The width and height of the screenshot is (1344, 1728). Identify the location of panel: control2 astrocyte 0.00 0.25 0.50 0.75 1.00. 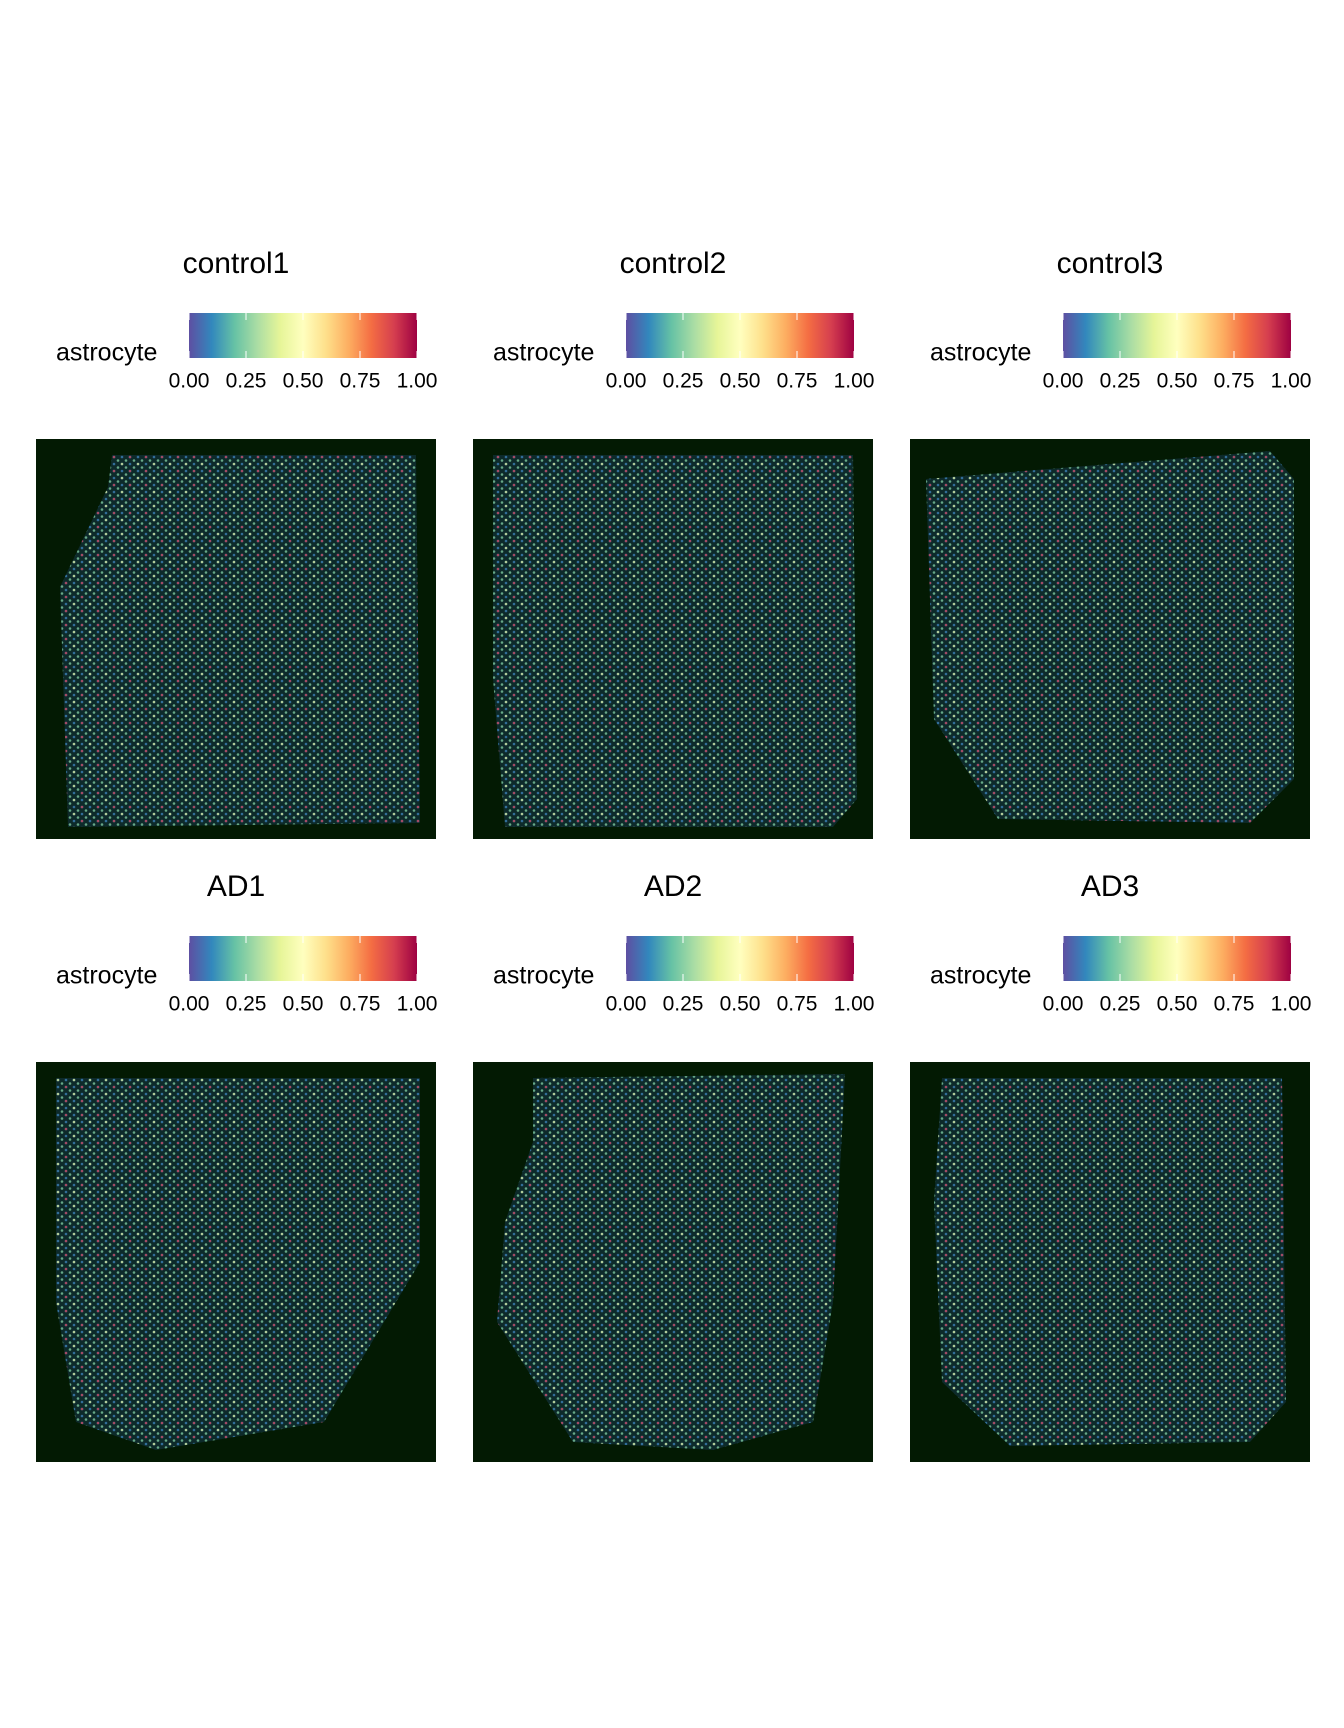
(673, 543).